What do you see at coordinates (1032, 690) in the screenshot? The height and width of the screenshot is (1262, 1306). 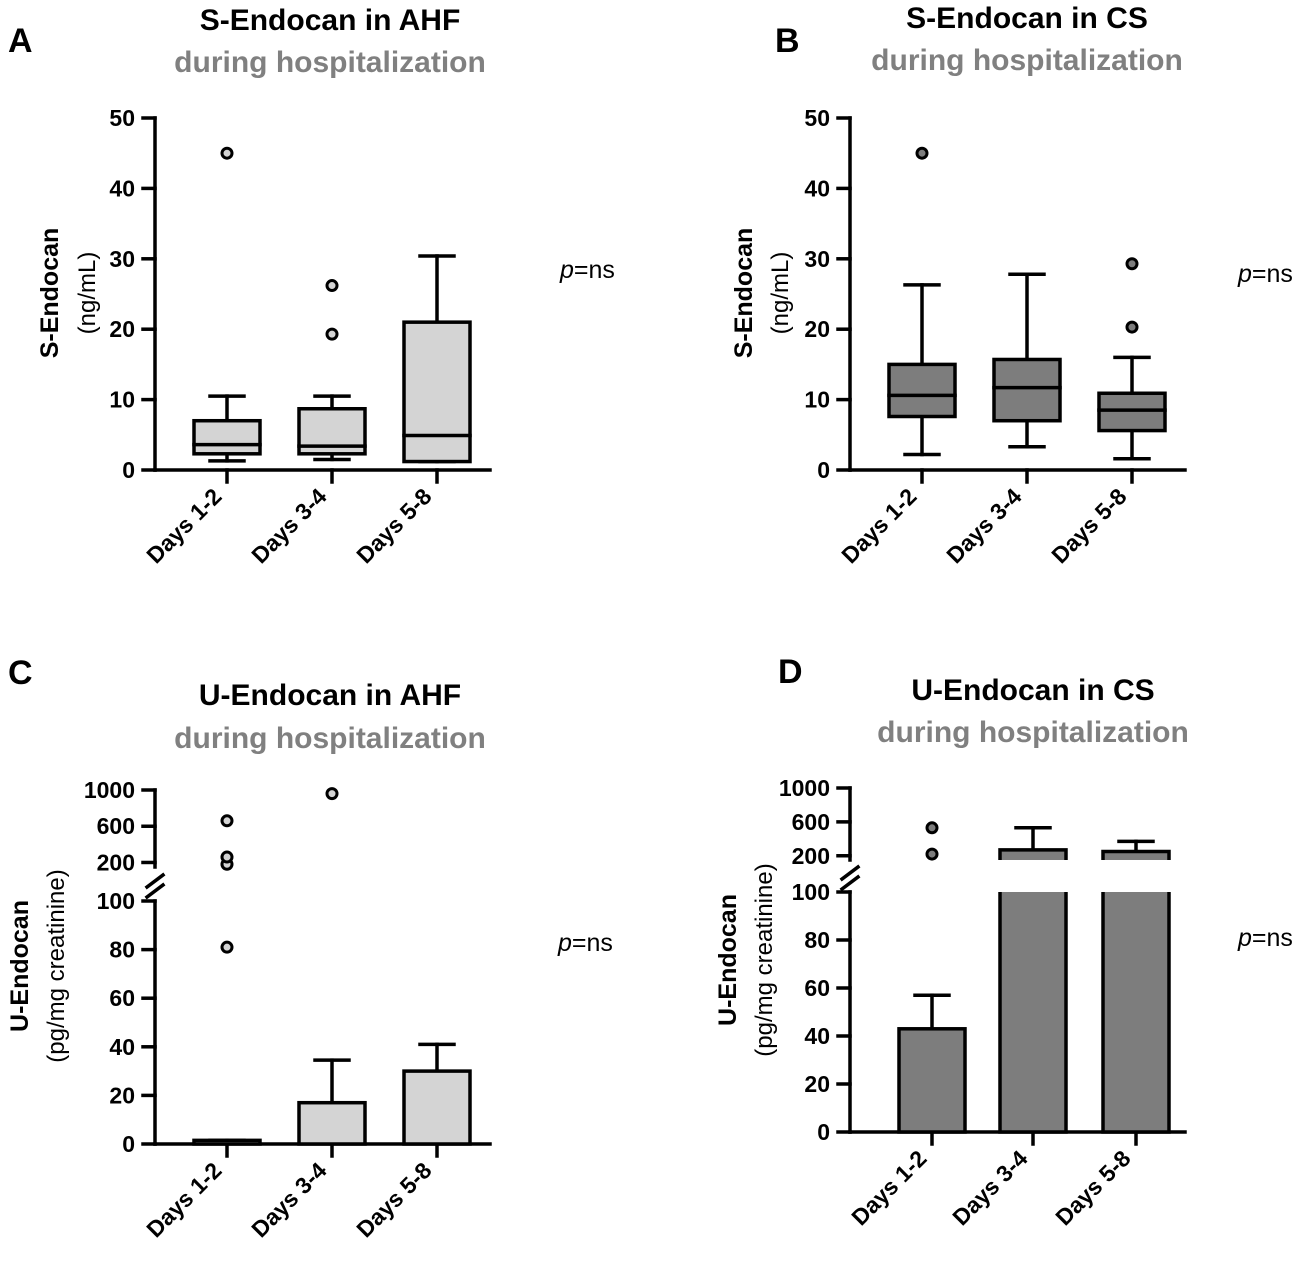 I see `chart-title: U-Endocan in CS` at bounding box center [1032, 690].